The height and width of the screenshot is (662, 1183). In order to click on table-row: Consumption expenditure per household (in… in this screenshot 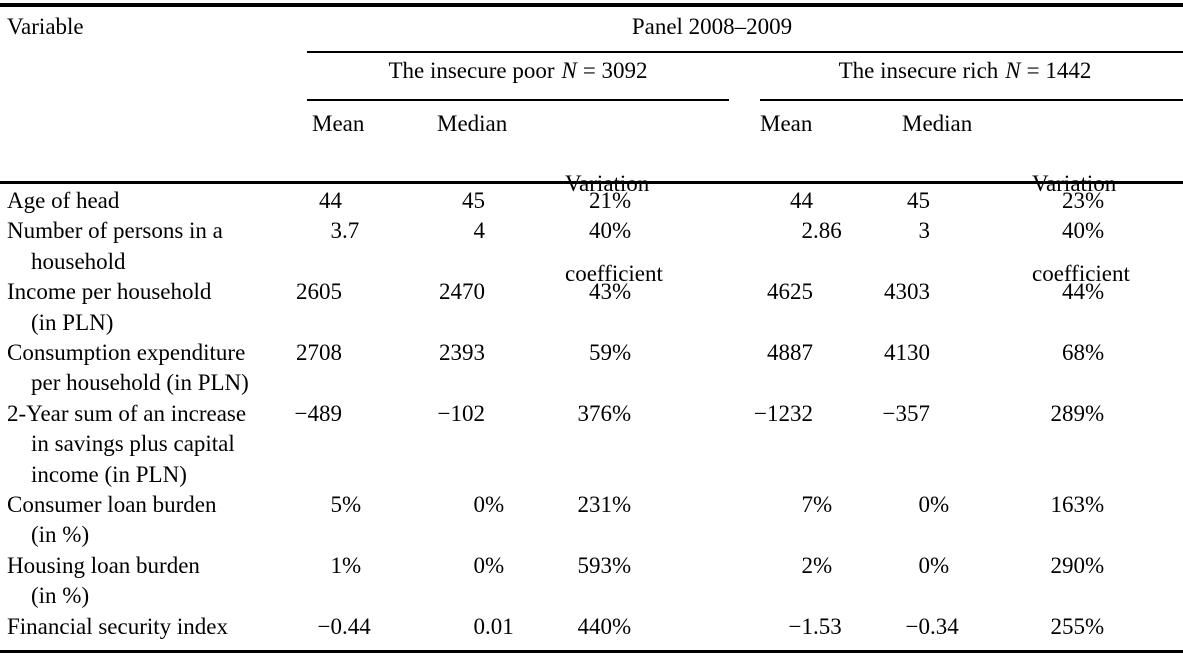, I will do `click(591, 368)`.